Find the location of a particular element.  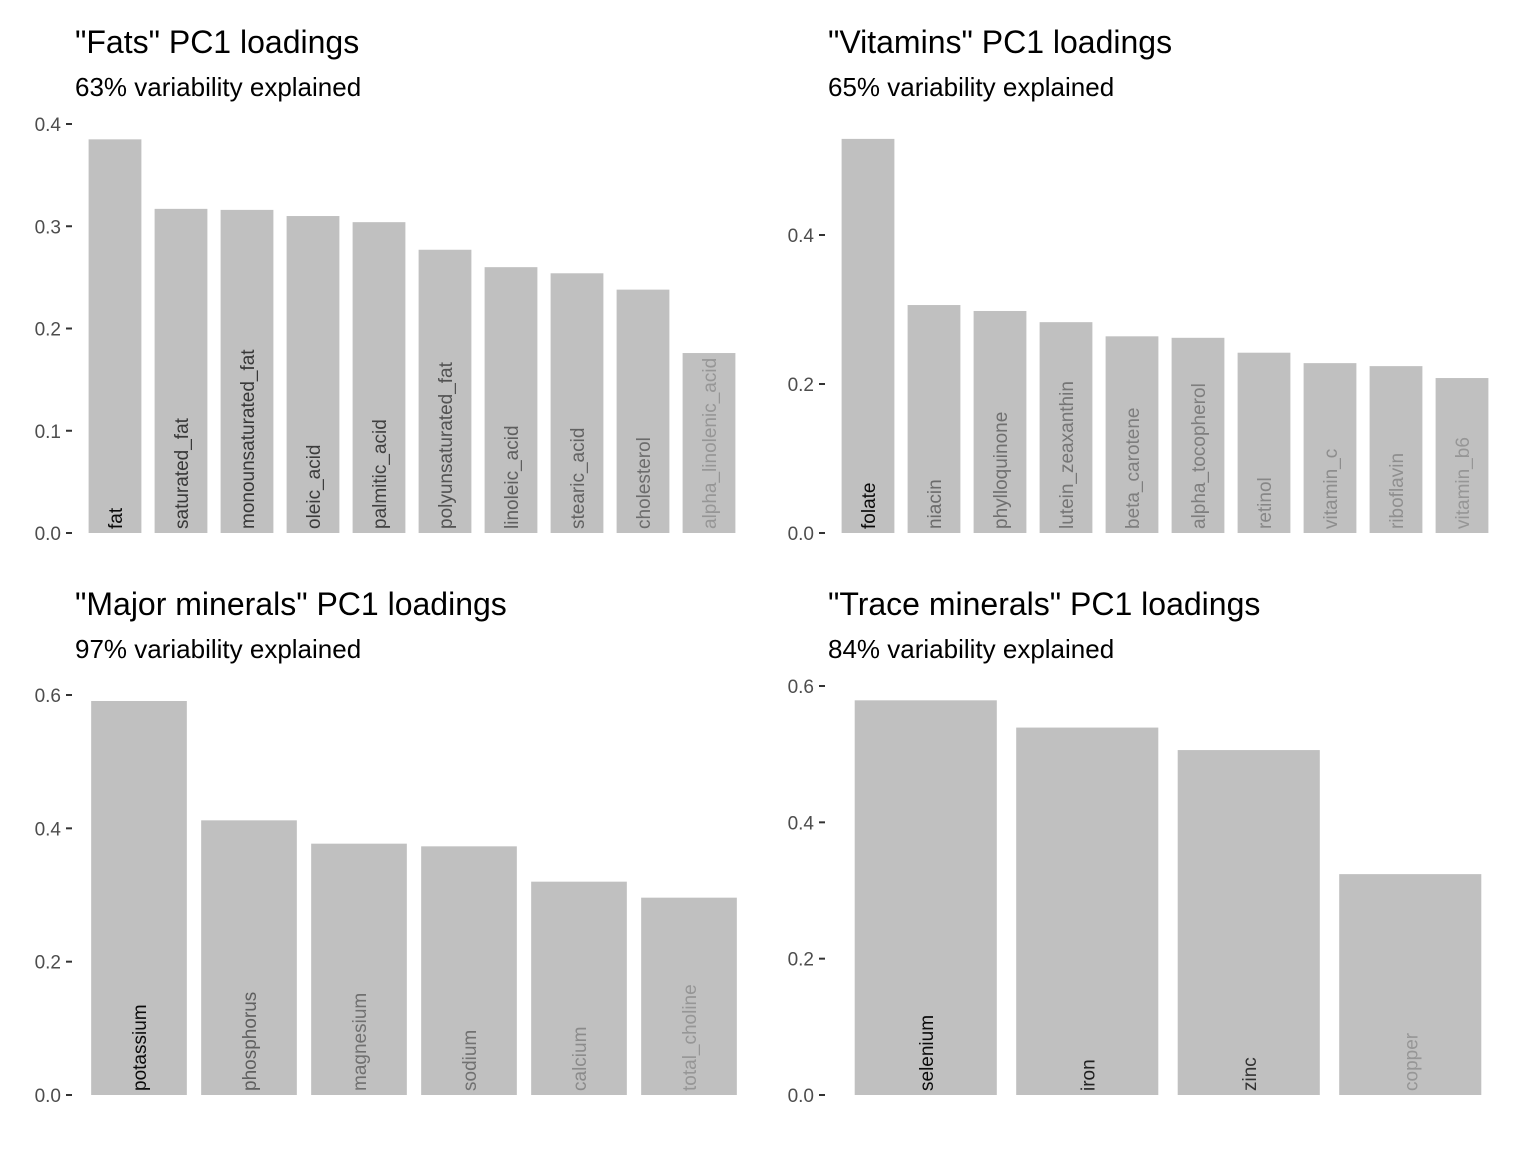

bar-label: alpha_linolenic_acid is located at coordinates (710, 443).